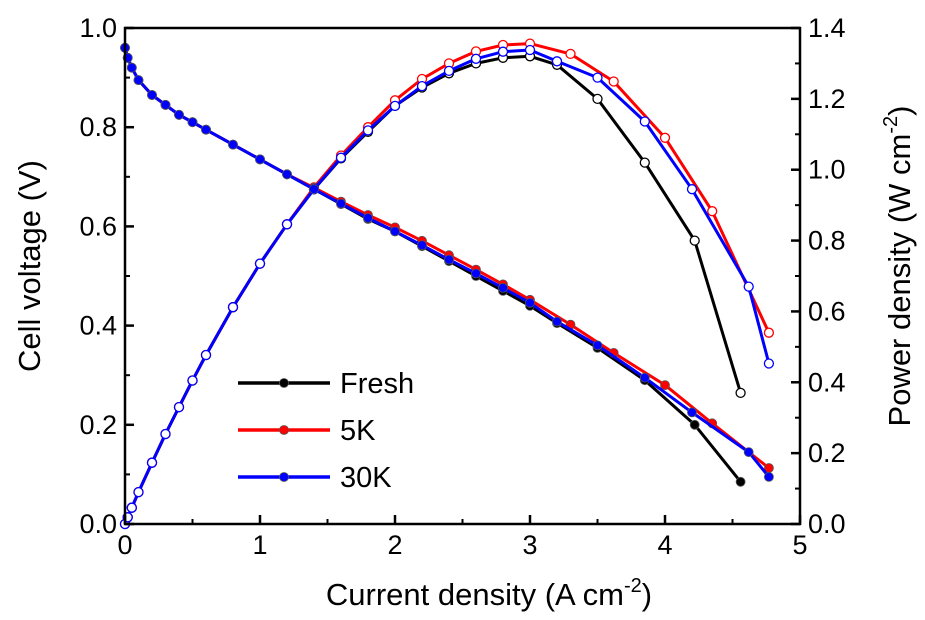 The image size is (925, 620). I want to click on legend-item-5k: 5K, so click(307, 431).